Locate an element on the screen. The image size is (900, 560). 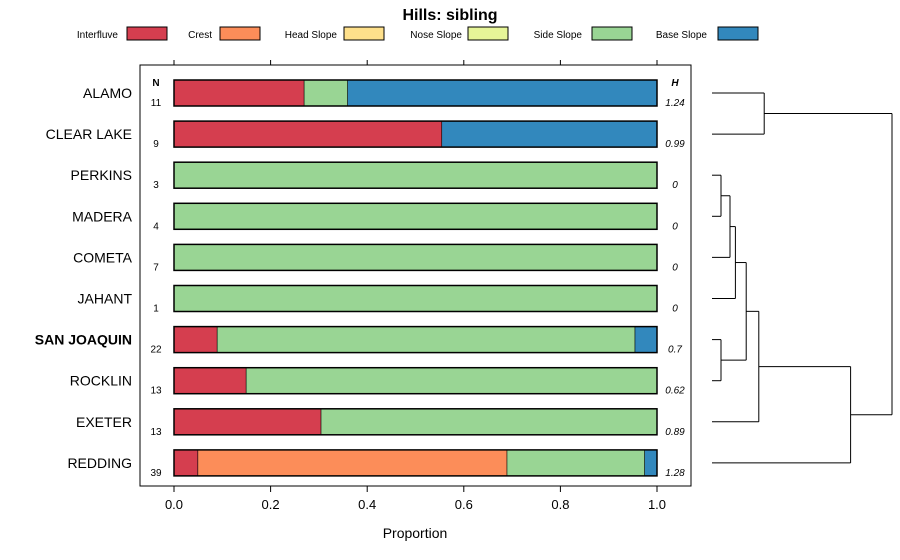
row-n: 11 is located at coordinates (156, 103).